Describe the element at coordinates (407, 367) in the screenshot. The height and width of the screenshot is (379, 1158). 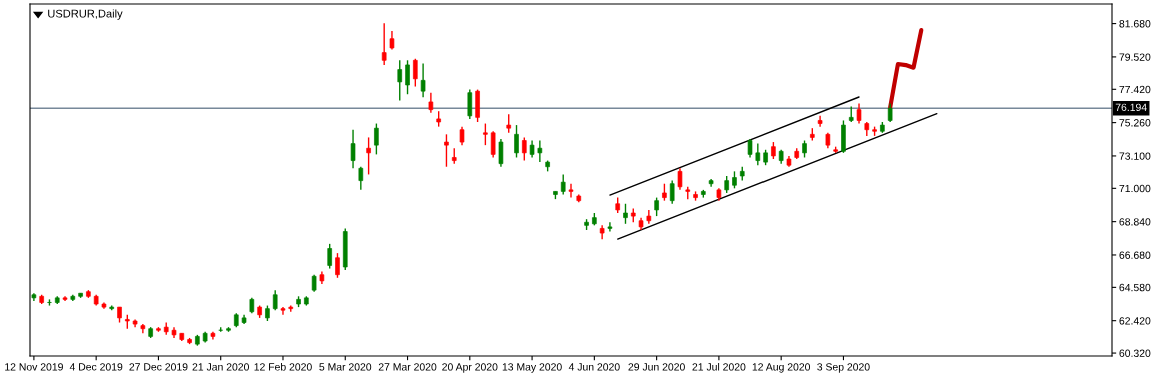
I see `x-tick-label: 27 Mar 2020` at that location.